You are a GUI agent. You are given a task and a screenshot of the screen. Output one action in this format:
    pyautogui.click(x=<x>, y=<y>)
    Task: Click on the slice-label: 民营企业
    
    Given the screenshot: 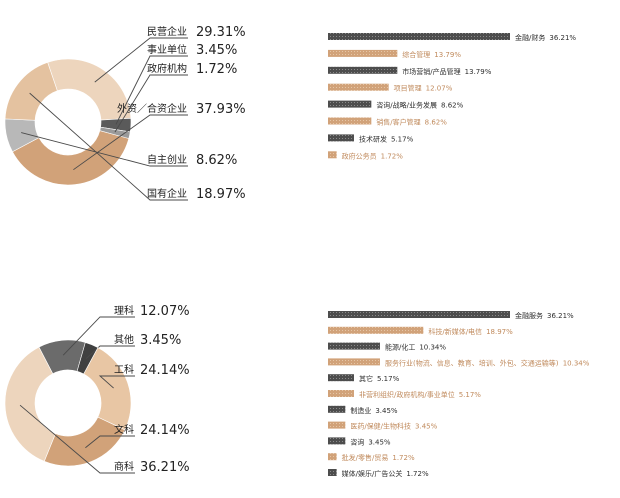 What is the action you would take?
    pyautogui.click(x=167, y=31)
    